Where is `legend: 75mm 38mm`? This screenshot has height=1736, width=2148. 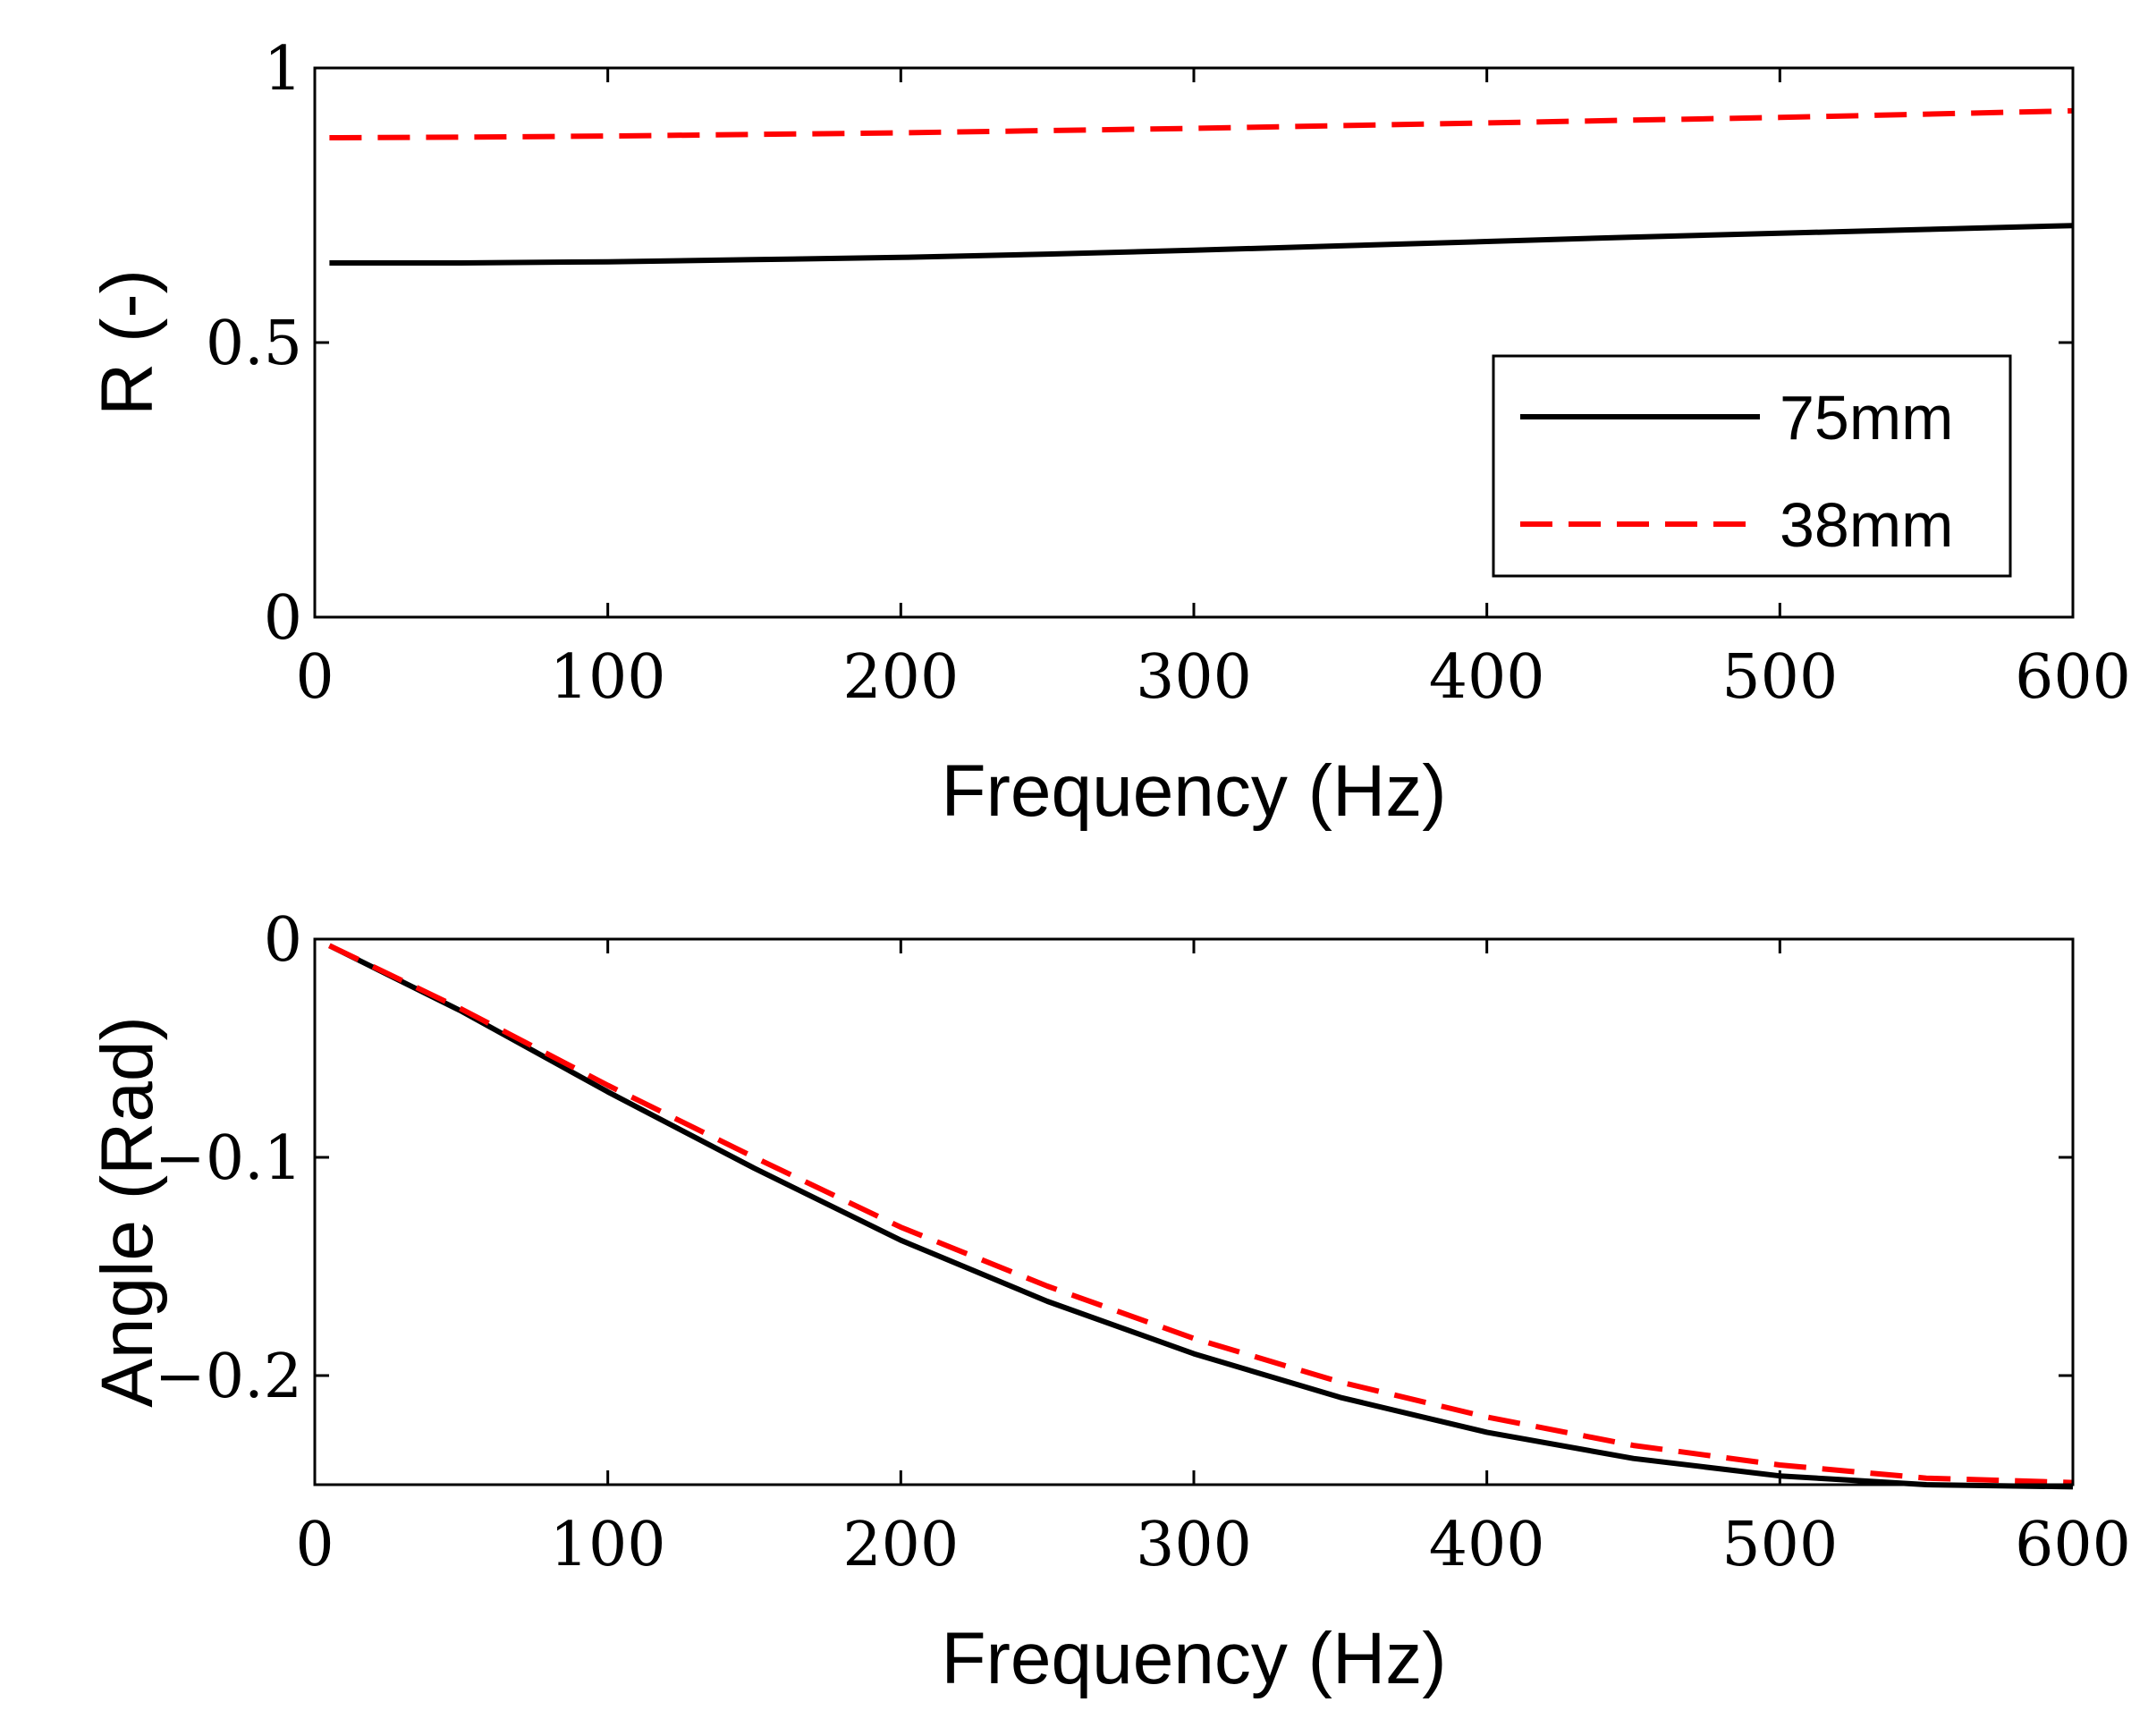
legend: 75mm 38mm is located at coordinates (1752, 466).